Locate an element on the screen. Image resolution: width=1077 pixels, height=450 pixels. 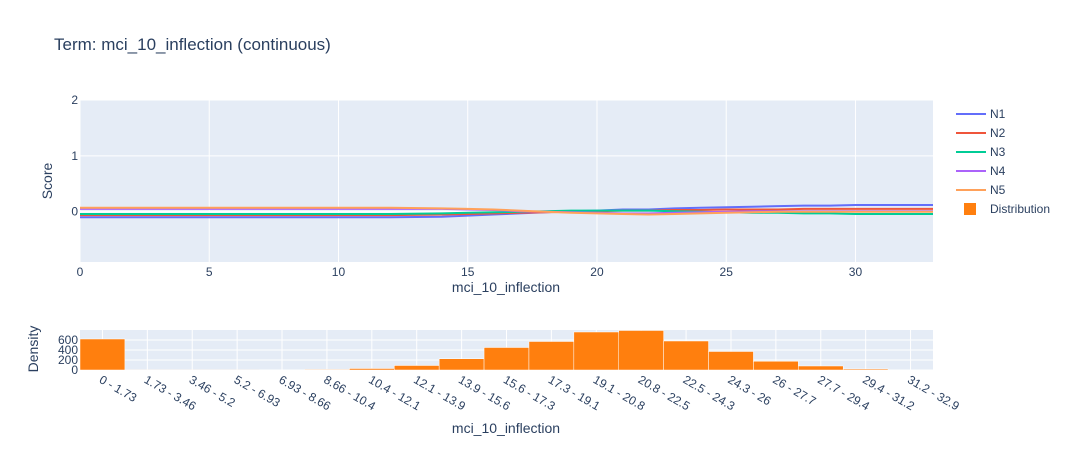
score-x-tick-label: 15 is located at coordinates (468, 272).